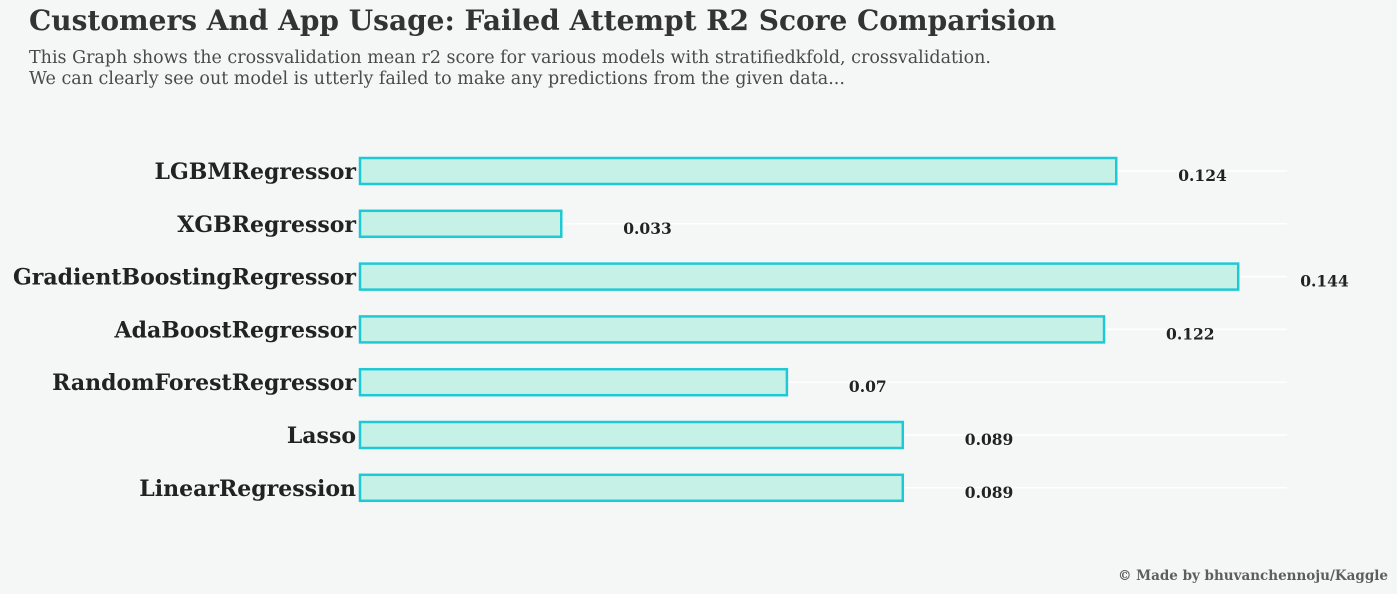 The width and height of the screenshot is (1397, 594). What do you see at coordinates (266, 225) in the screenshot?
I see `category-label: XGBRegressor` at bounding box center [266, 225].